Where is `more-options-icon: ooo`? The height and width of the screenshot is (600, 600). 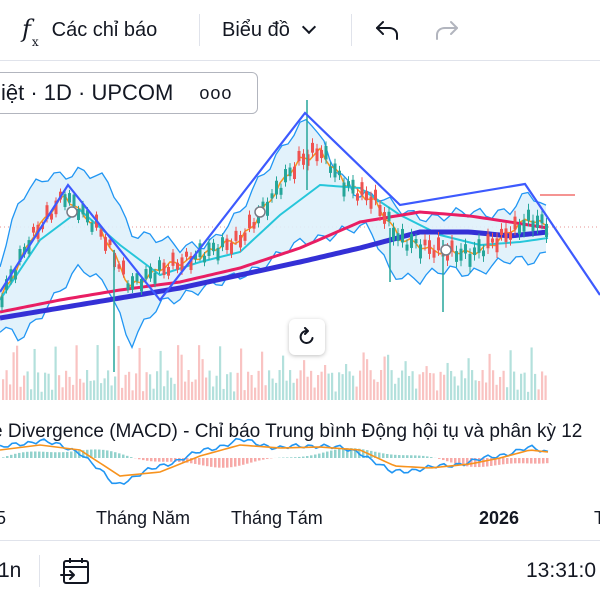 more-options-icon: ooo is located at coordinates (216, 92).